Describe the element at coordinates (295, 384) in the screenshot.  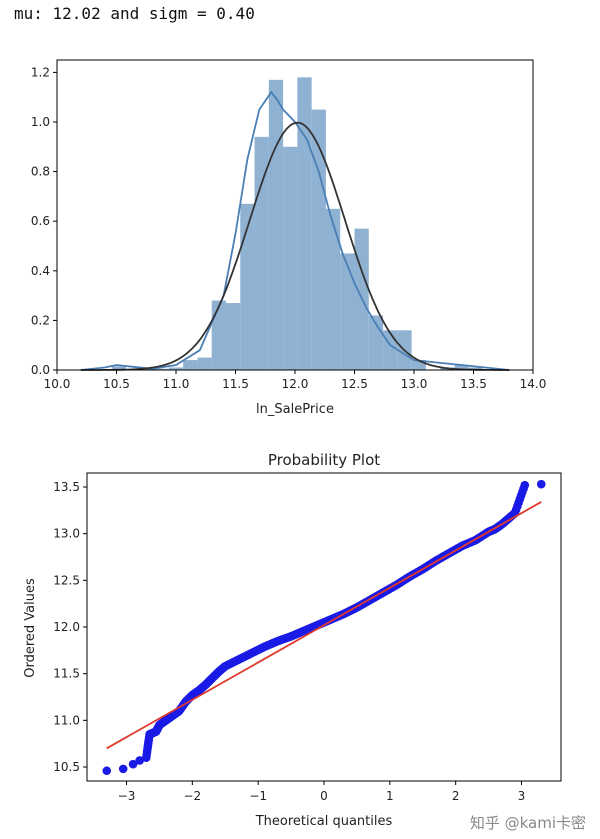
I see `x-tick-label: 12.0` at that location.